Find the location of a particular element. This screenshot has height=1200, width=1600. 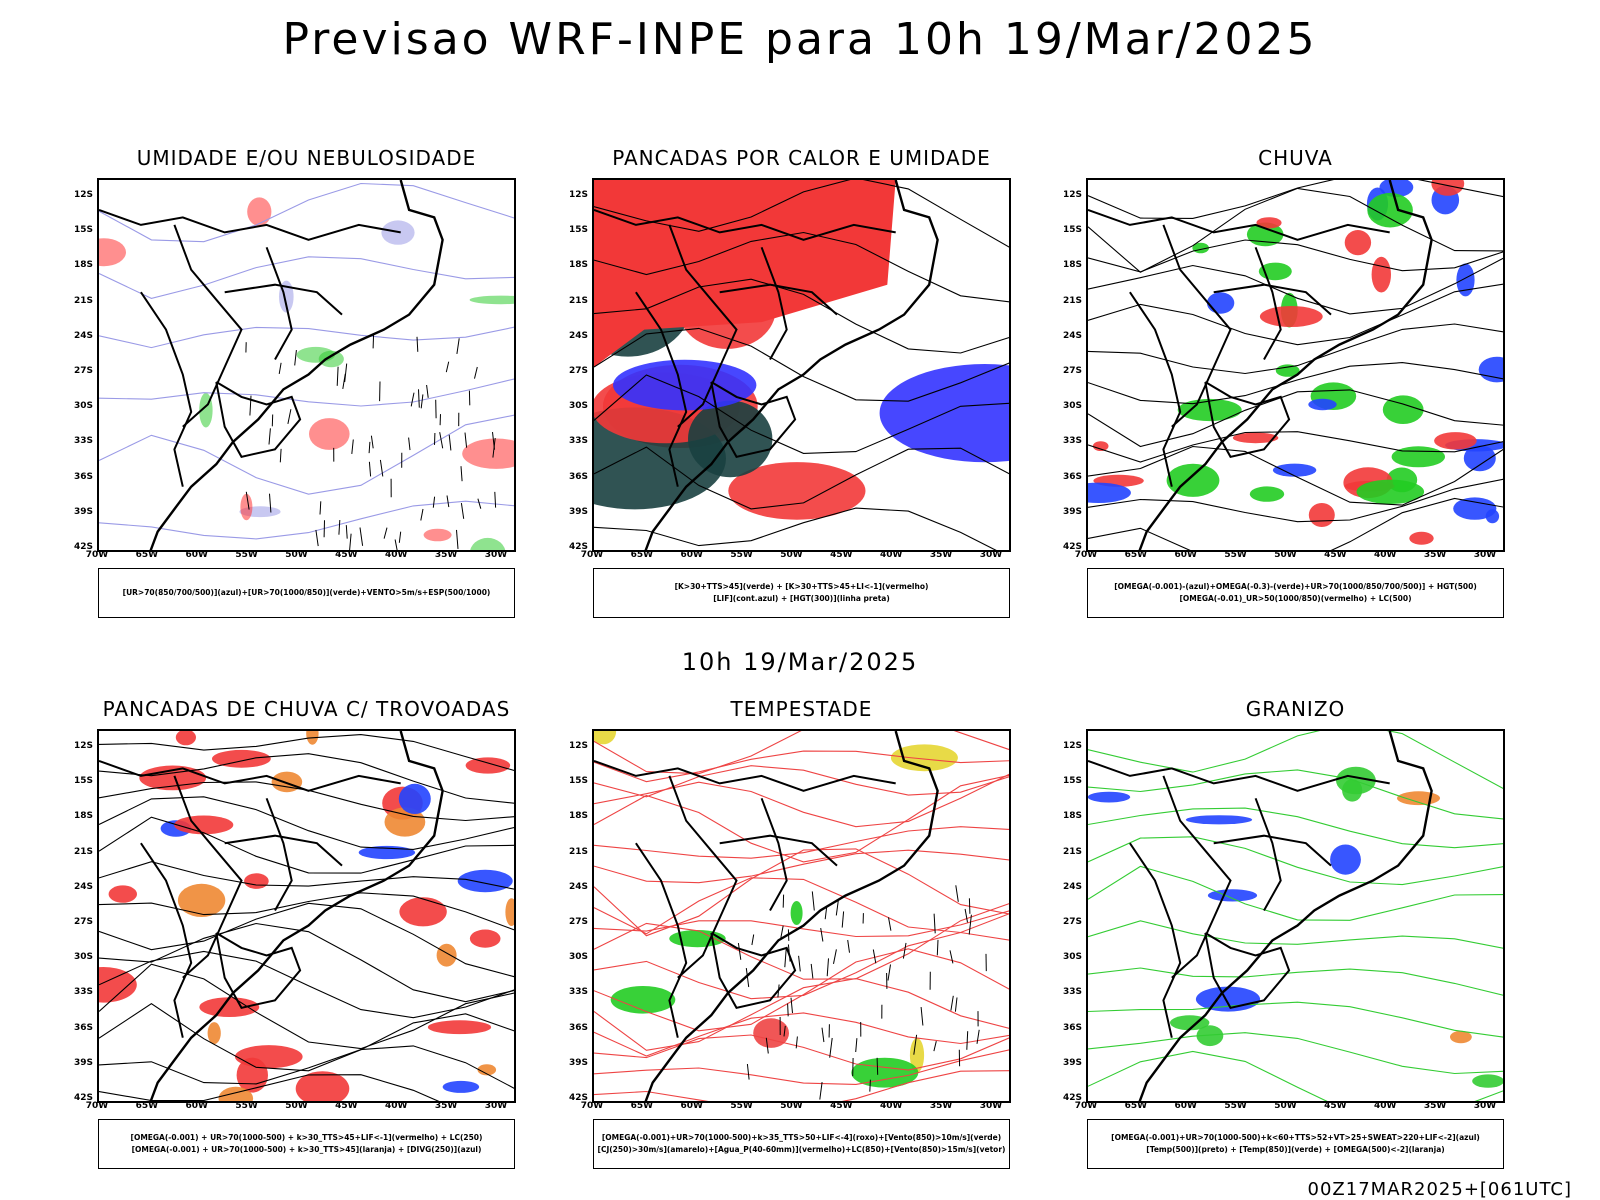

lon-tick-label: 70W is located at coordinates (97, 555).